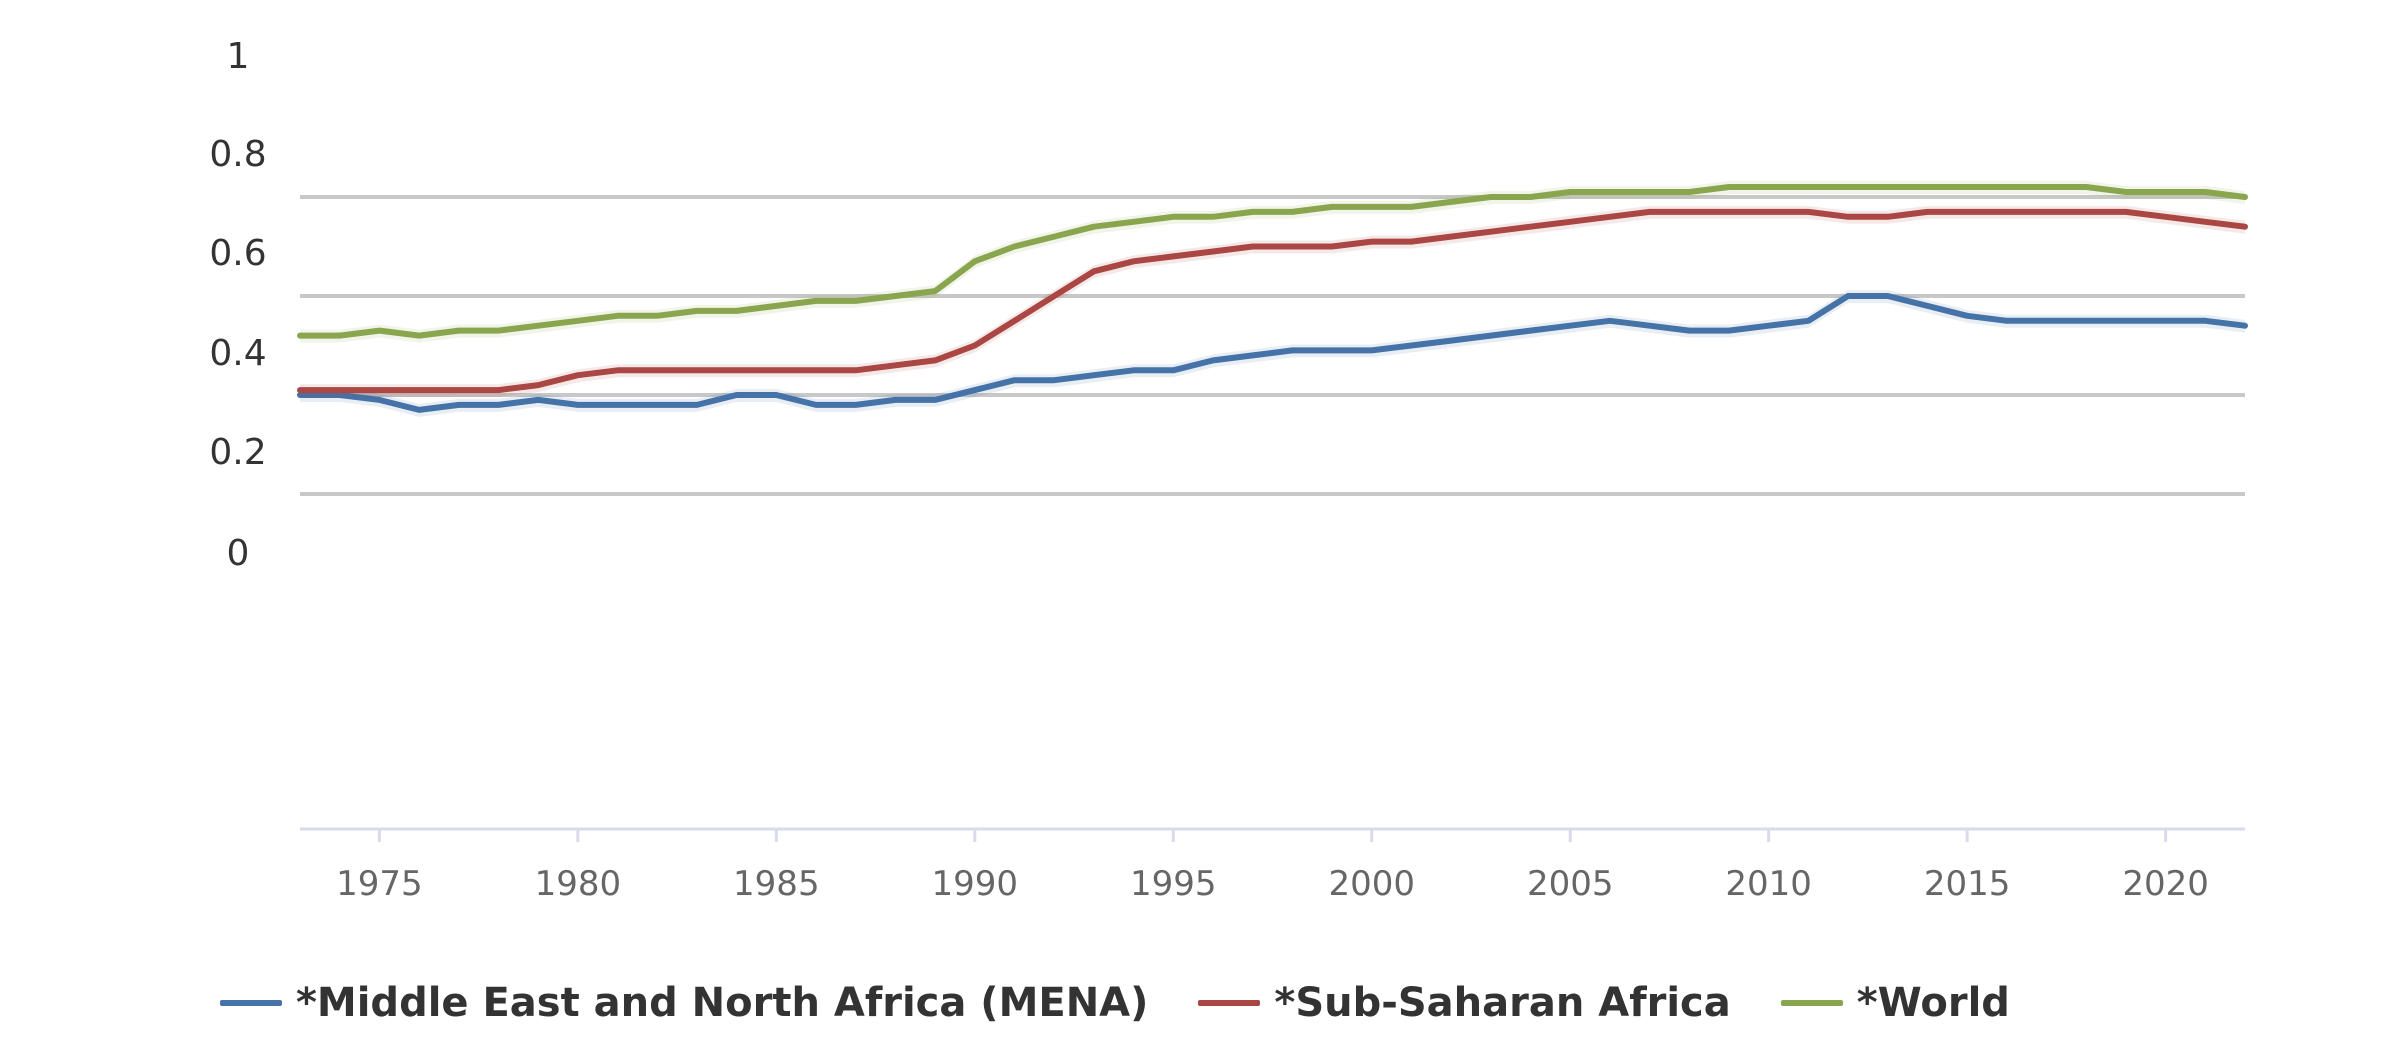  Describe the element at coordinates (1768, 884) in the screenshot. I see `x-tick-label: 2010` at that location.